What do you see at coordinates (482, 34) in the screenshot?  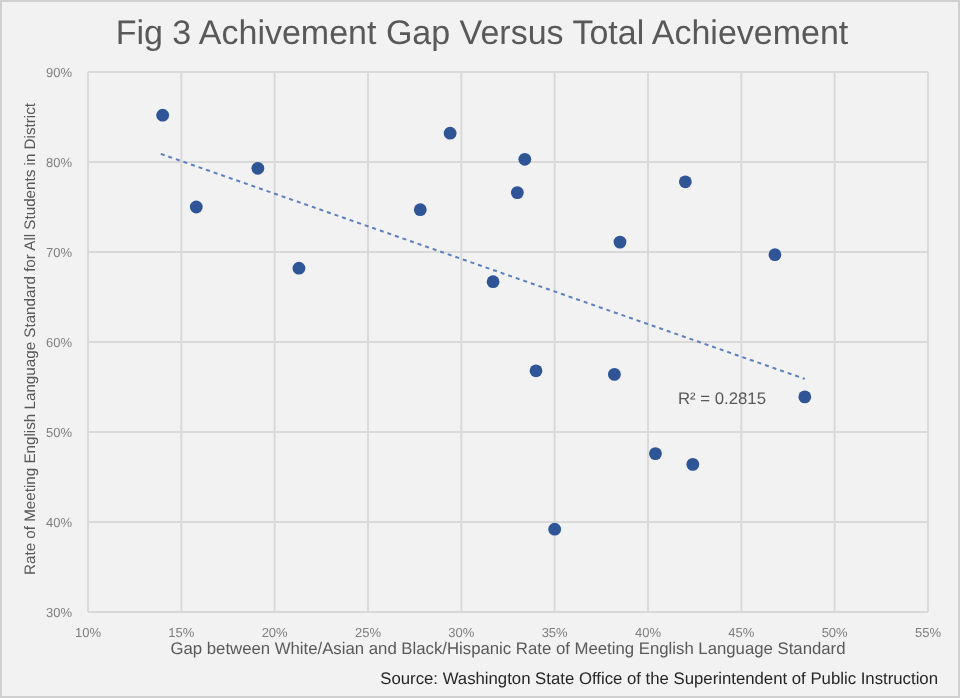 I see `chart-title: Fig 3 Achivement Gap Versus Total Achievement` at bounding box center [482, 34].